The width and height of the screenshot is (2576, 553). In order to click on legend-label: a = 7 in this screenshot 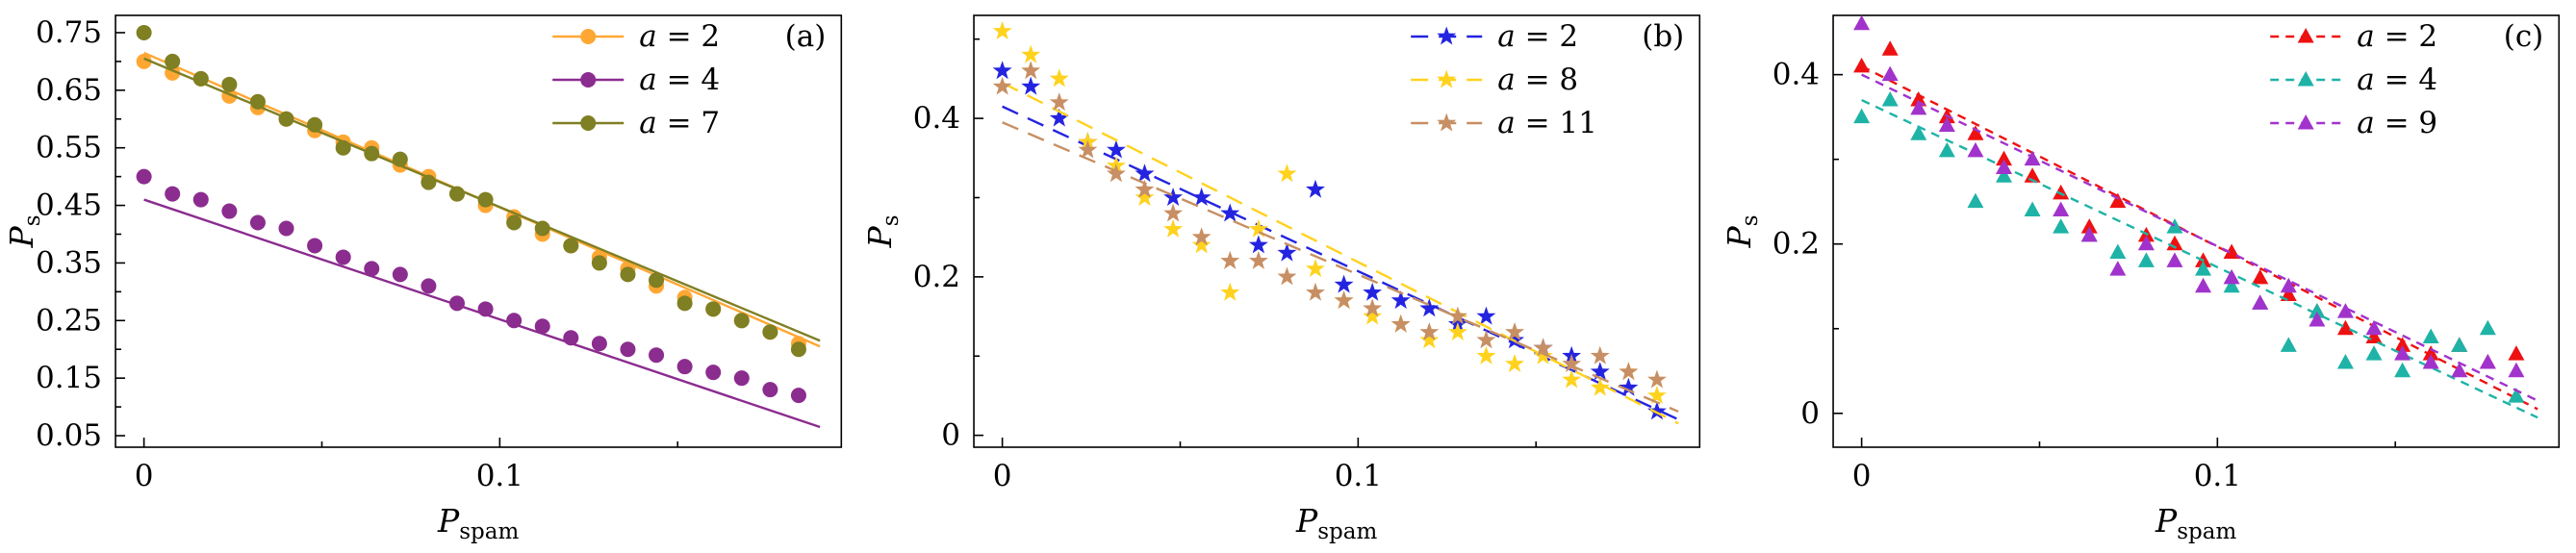, I will do `click(679, 123)`.